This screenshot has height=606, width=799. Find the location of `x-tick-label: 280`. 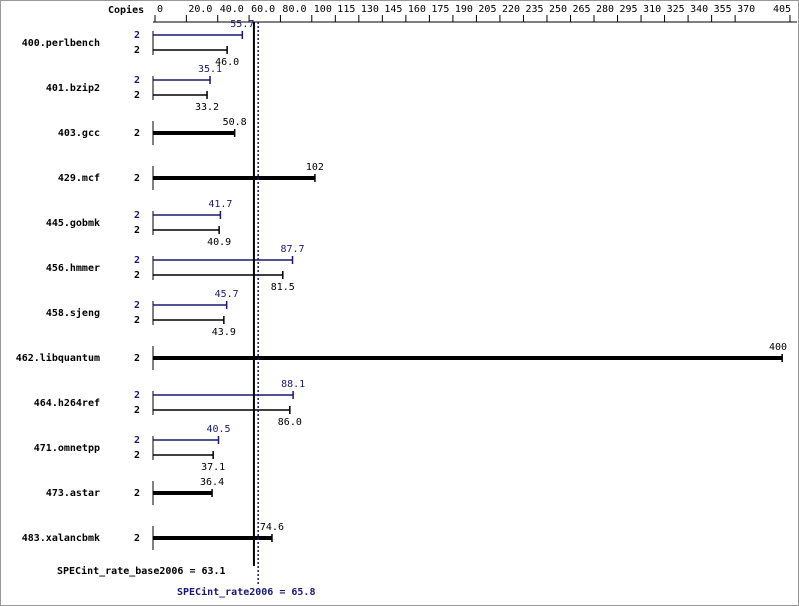

x-tick-label: 280 is located at coordinates (605, 9).